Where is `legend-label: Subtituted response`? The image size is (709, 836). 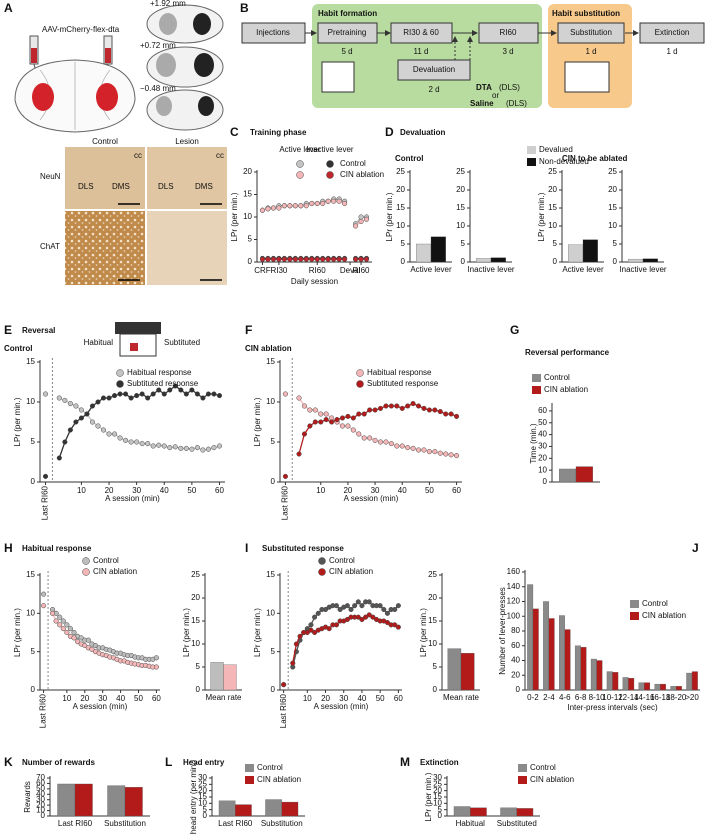 legend-label: Subtituted response is located at coordinates (163, 383).